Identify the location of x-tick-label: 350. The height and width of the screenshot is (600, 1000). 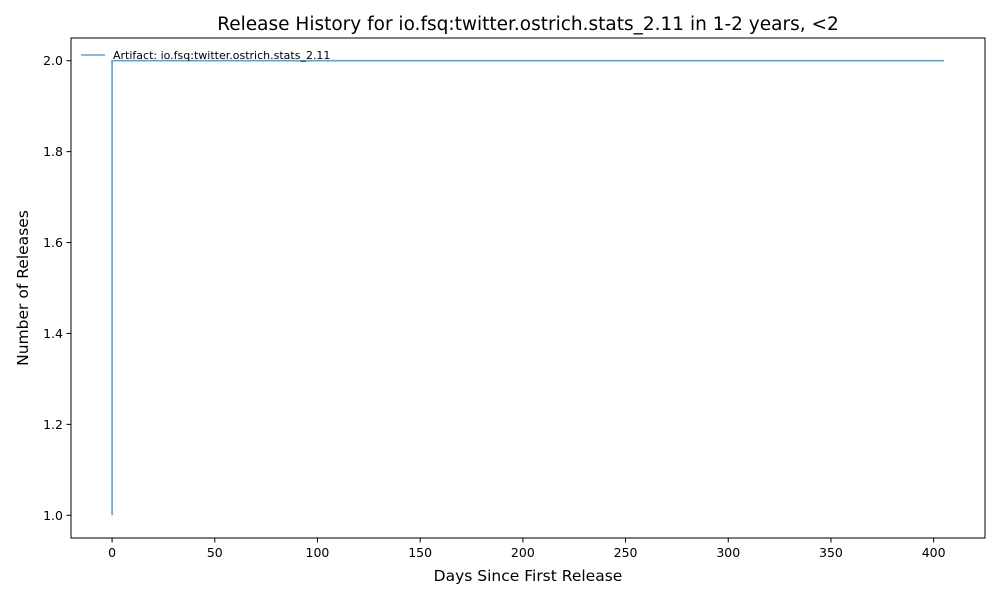
(831, 552).